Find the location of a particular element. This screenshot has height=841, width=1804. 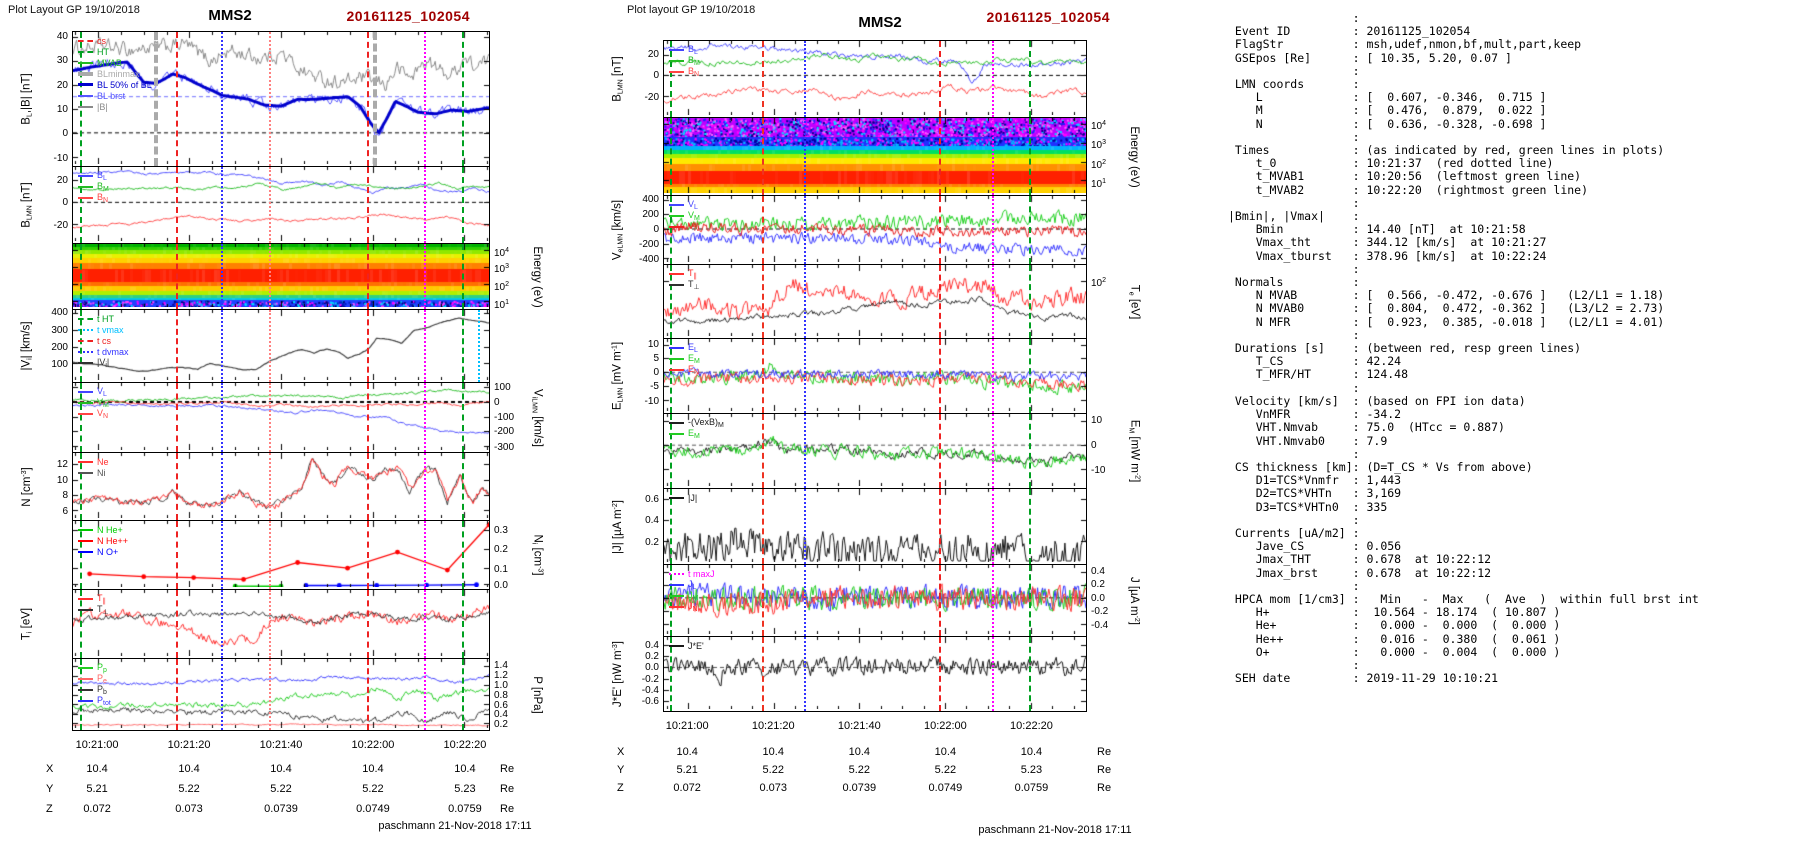

legend-label: Ptot is located at coordinates (104, 700).